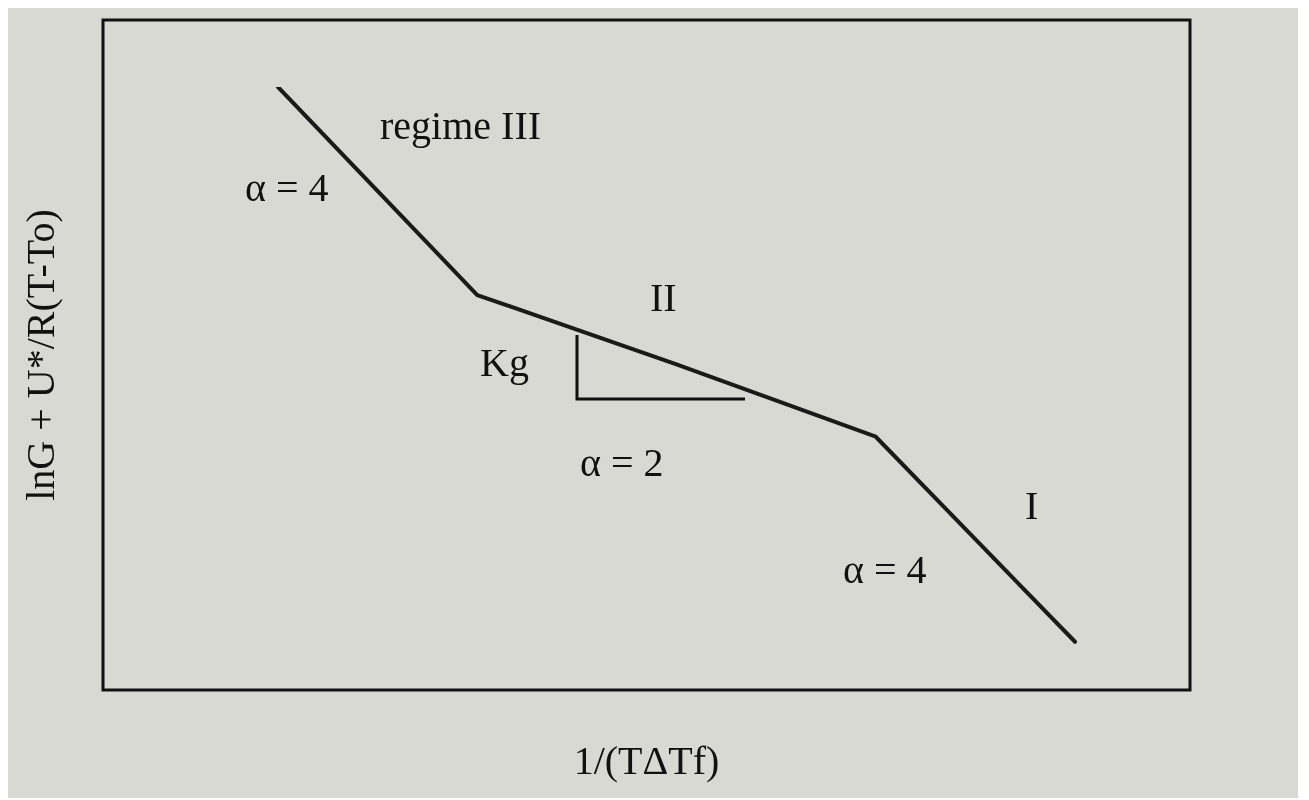  What do you see at coordinates (40, 355) in the screenshot?
I see `y-axis-title: lnG + U*/R(T-To)` at bounding box center [40, 355].